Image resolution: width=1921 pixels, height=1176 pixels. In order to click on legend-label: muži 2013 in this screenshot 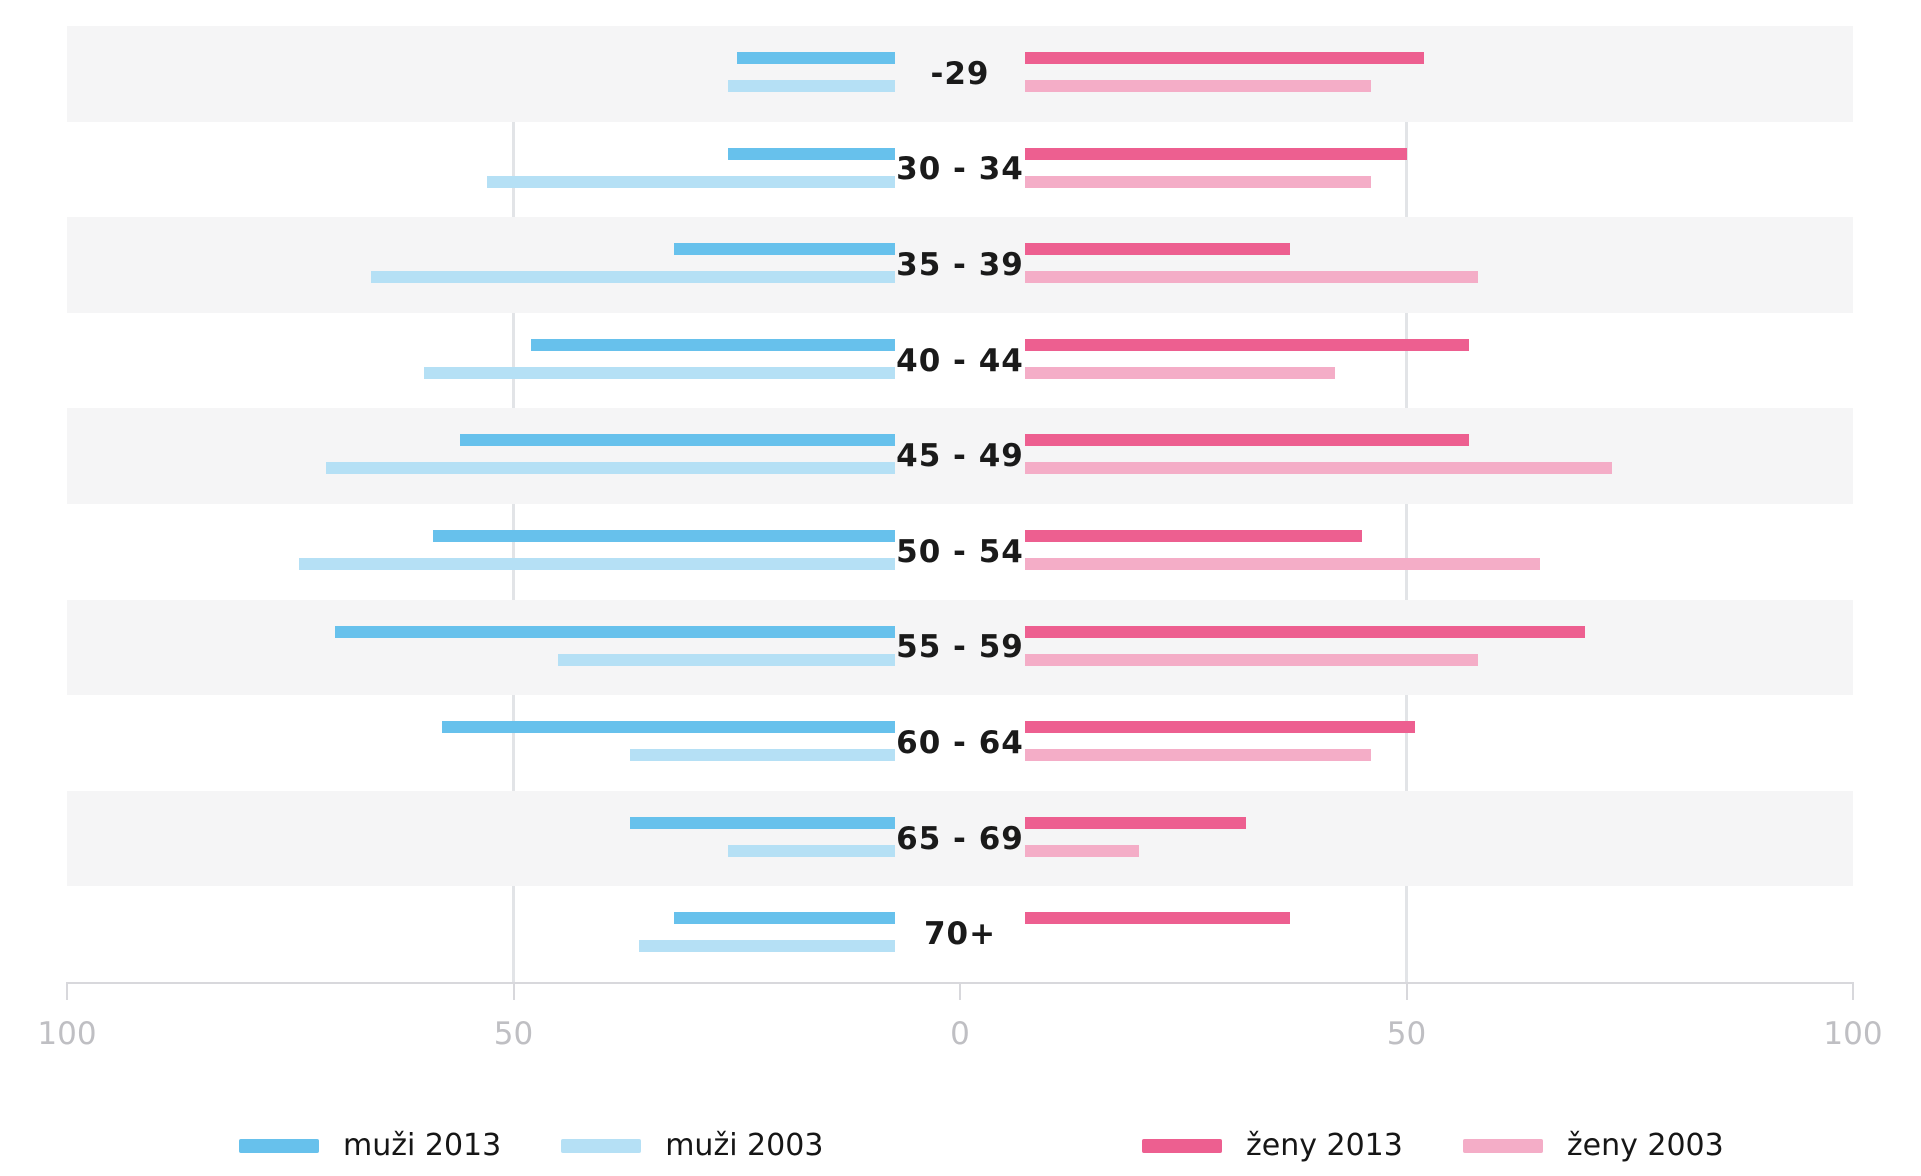, I will do `click(422, 1145)`.